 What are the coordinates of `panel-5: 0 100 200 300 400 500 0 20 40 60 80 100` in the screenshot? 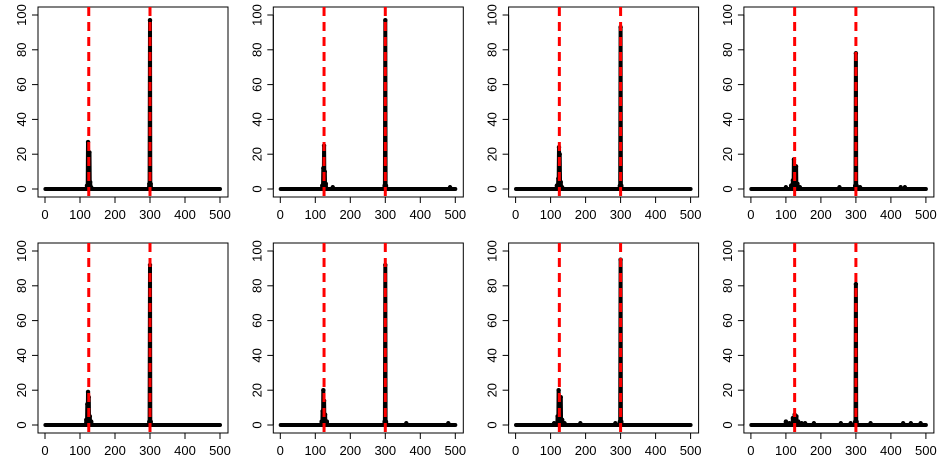 It's located at (122, 349).